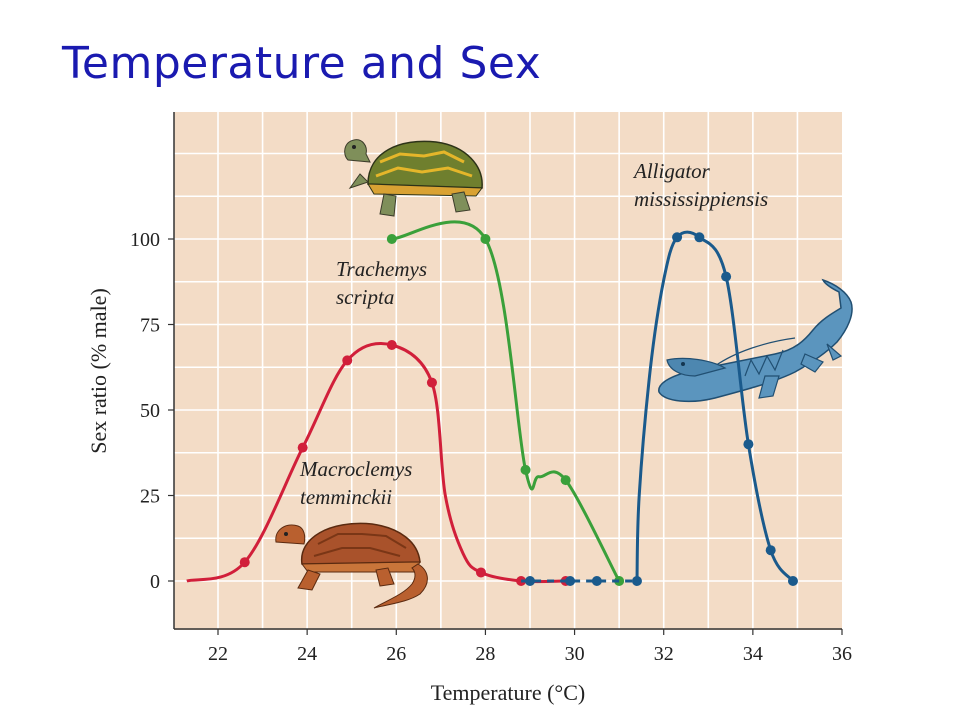 Image resolution: width=960 pixels, height=720 pixels. Describe the element at coordinates (381, 269) in the screenshot. I see `trachemys-label-line: Trachemys` at that location.